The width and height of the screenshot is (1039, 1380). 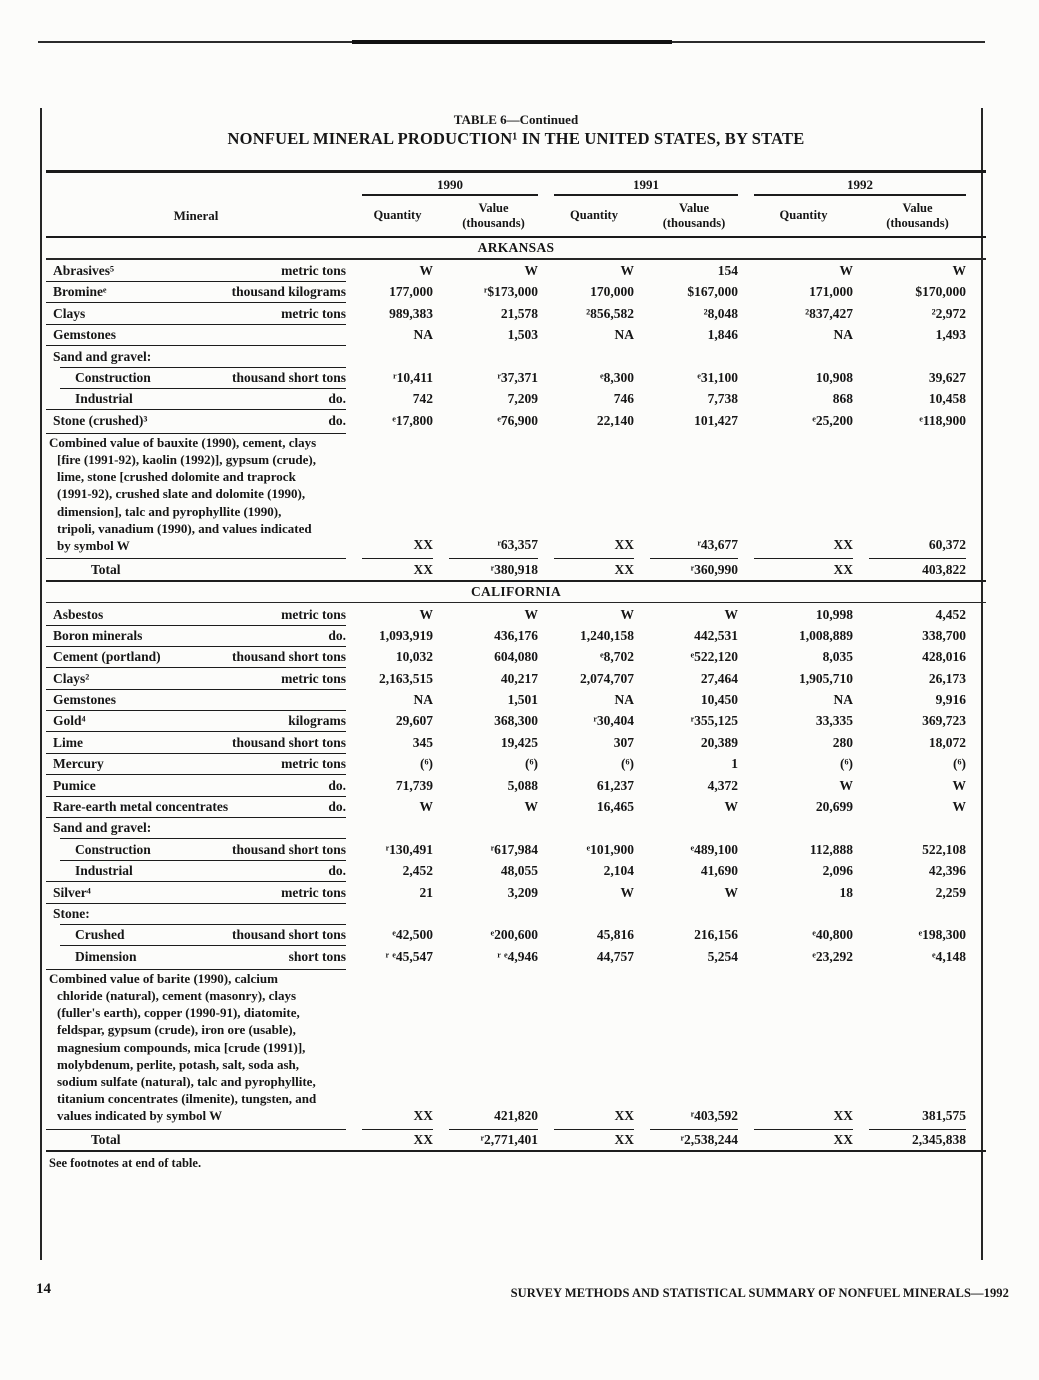 I want to click on mineral-stub: Clays metric tons, so click(x=196, y=312).